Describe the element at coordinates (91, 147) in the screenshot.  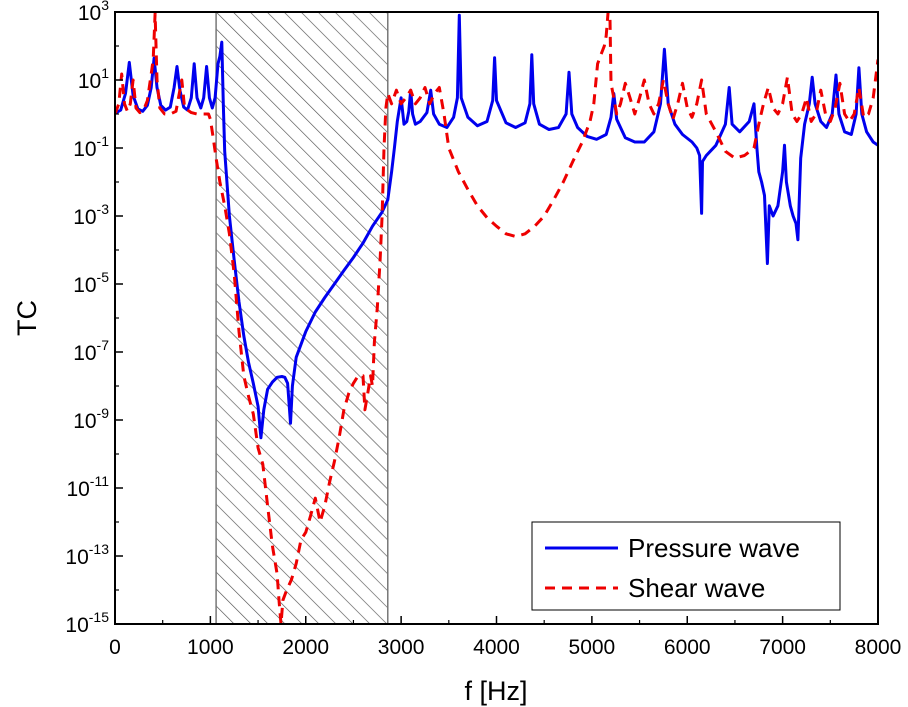
I see `y-tick-label: 10⁻¹` at that location.